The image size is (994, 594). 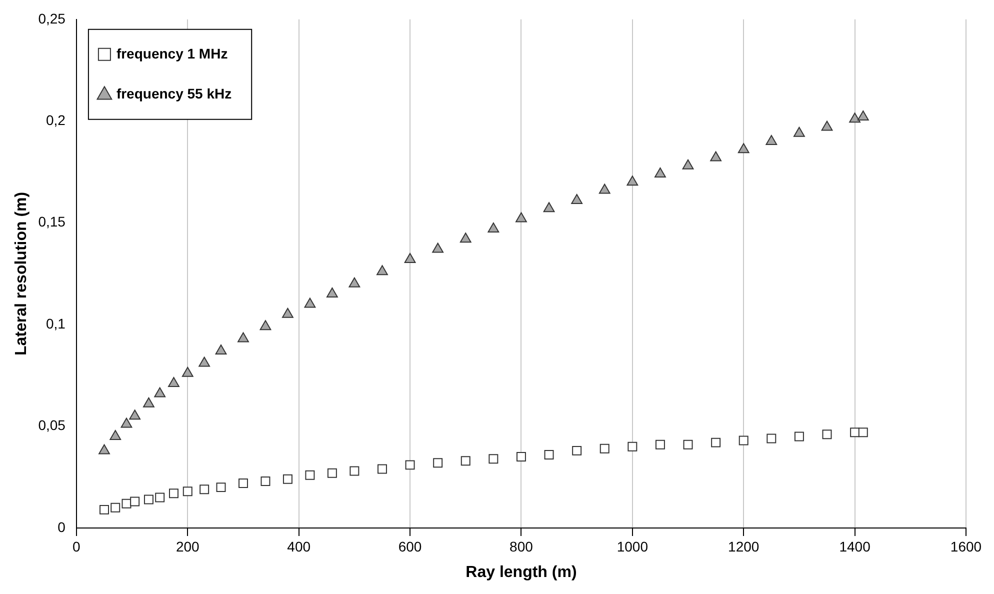 I want to click on y-tick-label: 0, so click(x=62, y=526).